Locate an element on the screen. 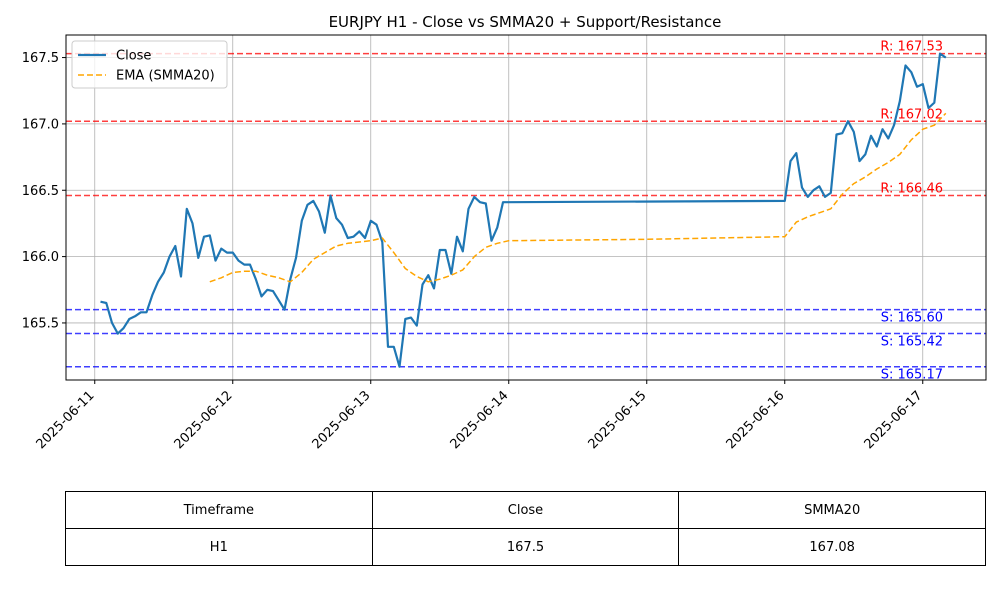 Image resolution: width=1000 pixels, height=600 pixels. support-label: S: 165.17 is located at coordinates (912, 375).